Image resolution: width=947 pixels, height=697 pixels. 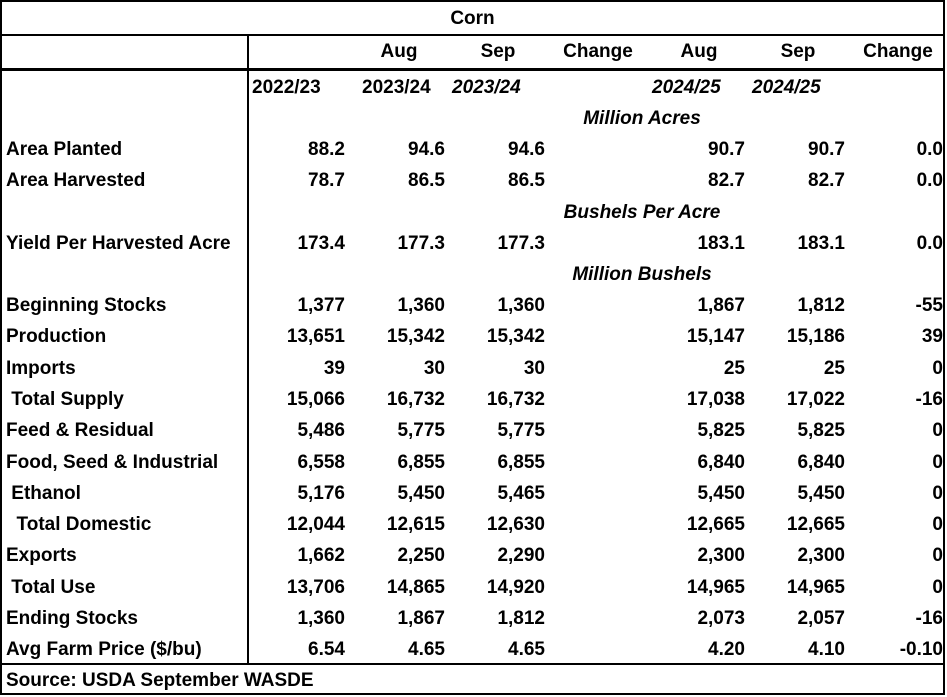 I want to click on row-label: Total Use, so click(x=51, y=587).